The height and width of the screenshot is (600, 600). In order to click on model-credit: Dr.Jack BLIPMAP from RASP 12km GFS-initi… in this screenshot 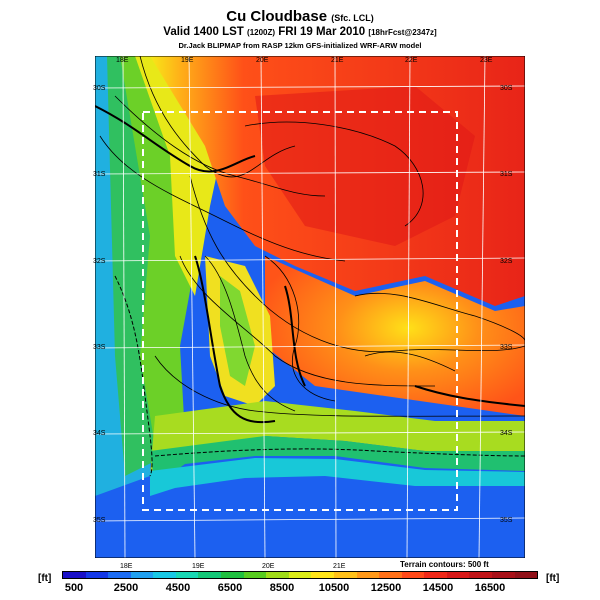, I will do `click(300, 45)`.